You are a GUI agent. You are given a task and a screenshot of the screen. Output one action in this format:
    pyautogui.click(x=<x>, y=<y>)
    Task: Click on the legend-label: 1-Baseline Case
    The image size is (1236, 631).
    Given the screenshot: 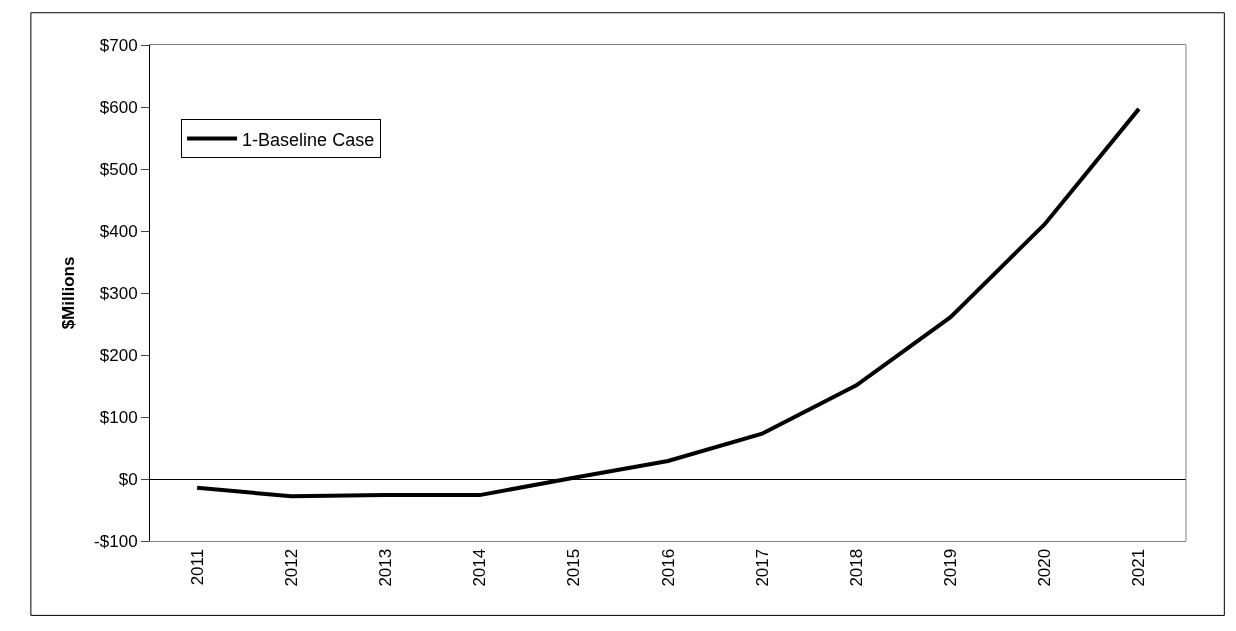 What is the action you would take?
    pyautogui.click(x=308, y=139)
    